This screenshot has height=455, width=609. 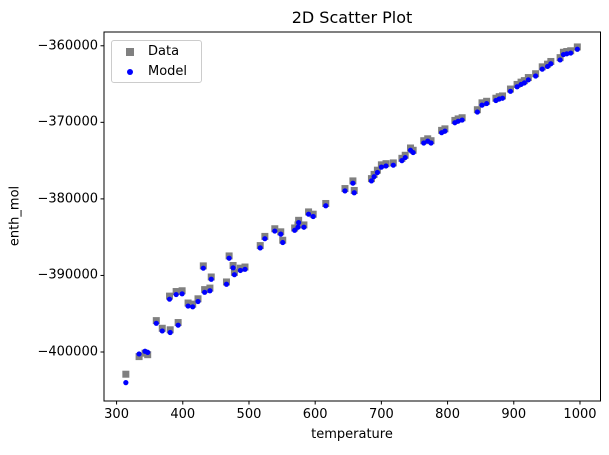 What do you see at coordinates (168, 71) in the screenshot?
I see `legend-label-model: Model` at bounding box center [168, 71].